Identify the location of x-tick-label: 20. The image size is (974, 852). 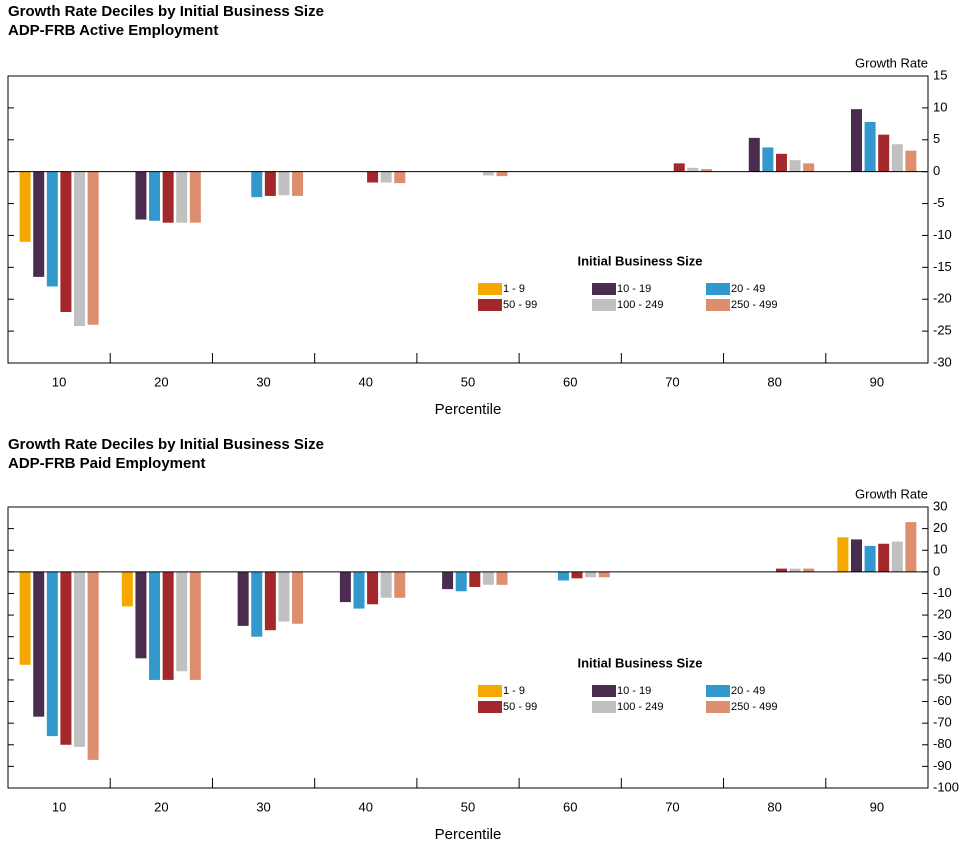
(161, 806).